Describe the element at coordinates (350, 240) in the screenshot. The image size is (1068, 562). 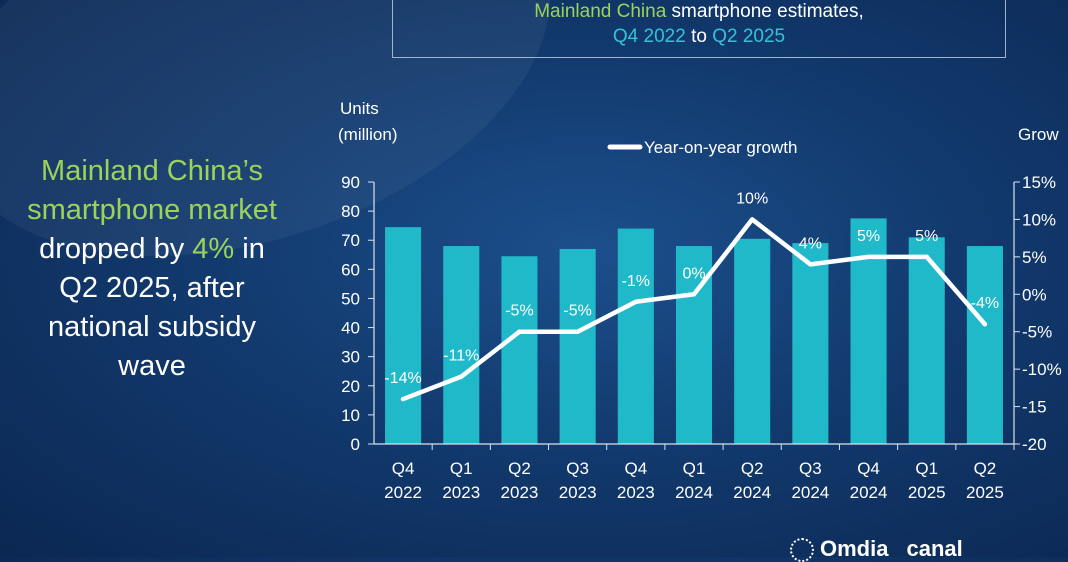
I see `y-tick-label: 70` at that location.